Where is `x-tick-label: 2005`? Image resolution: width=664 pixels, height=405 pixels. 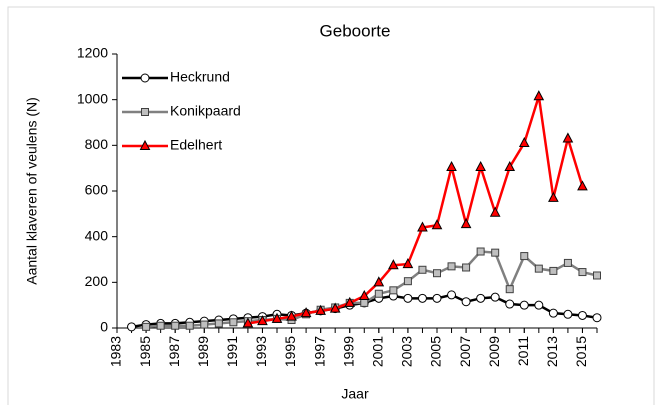
x-tick-label: 2005 is located at coordinates (436, 351).